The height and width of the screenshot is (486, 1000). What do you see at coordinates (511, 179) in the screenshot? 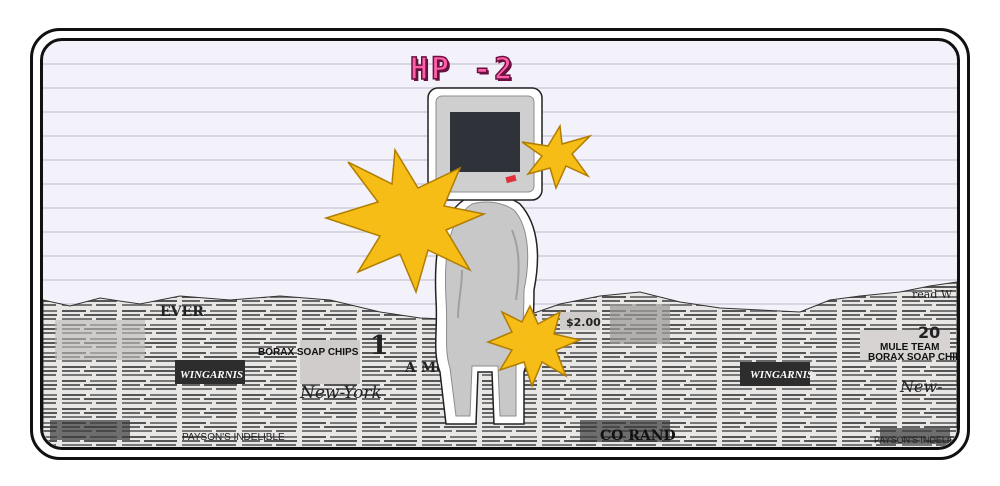
I see `power-light` at bounding box center [511, 179].